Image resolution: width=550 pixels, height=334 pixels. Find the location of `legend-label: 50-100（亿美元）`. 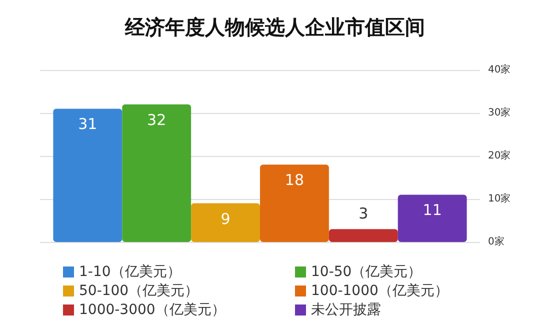

legend-label: 50-100（亿美元） is located at coordinates (139, 291).